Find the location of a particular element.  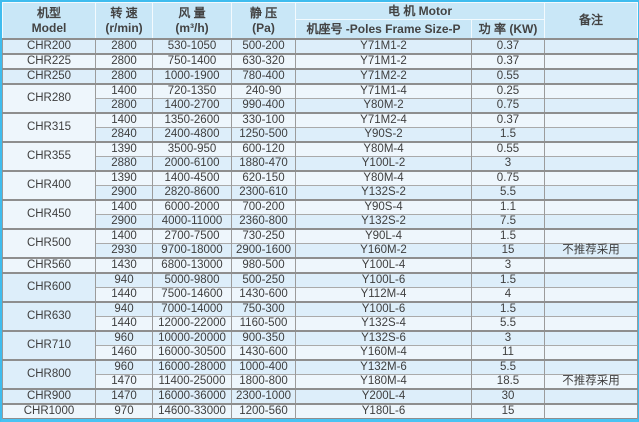

motor-frame-cell: Y132S-2 is located at coordinates (383, 221).